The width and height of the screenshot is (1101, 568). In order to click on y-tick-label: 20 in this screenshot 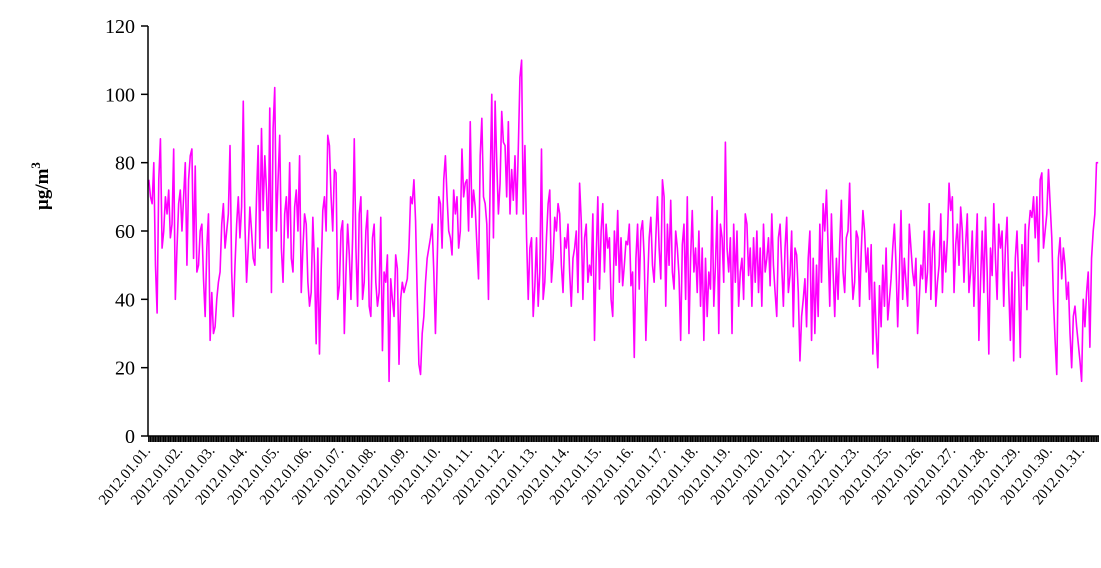, I will do `click(125, 369)`.